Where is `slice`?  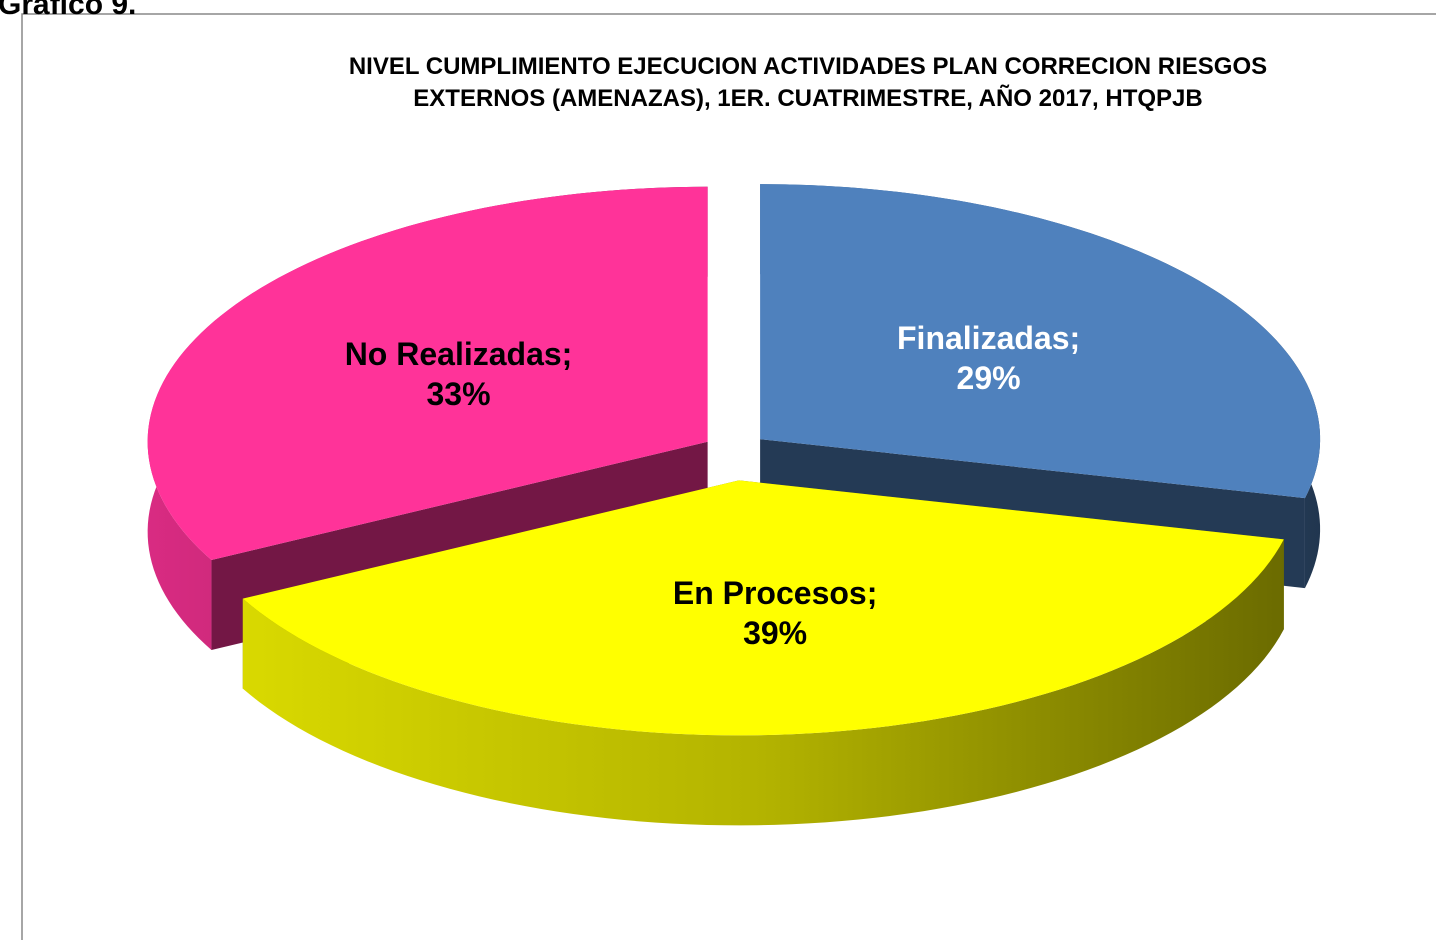 slice is located at coordinates (1040, 341).